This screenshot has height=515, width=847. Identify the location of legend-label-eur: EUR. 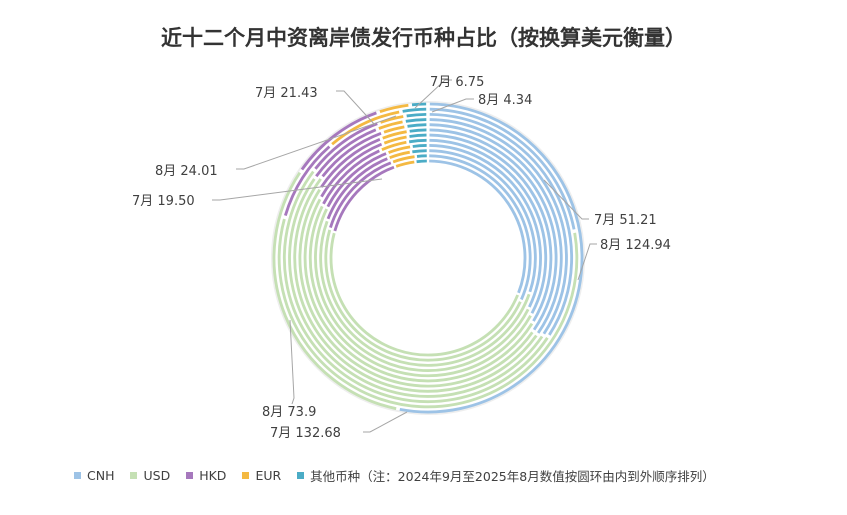
(268, 475).